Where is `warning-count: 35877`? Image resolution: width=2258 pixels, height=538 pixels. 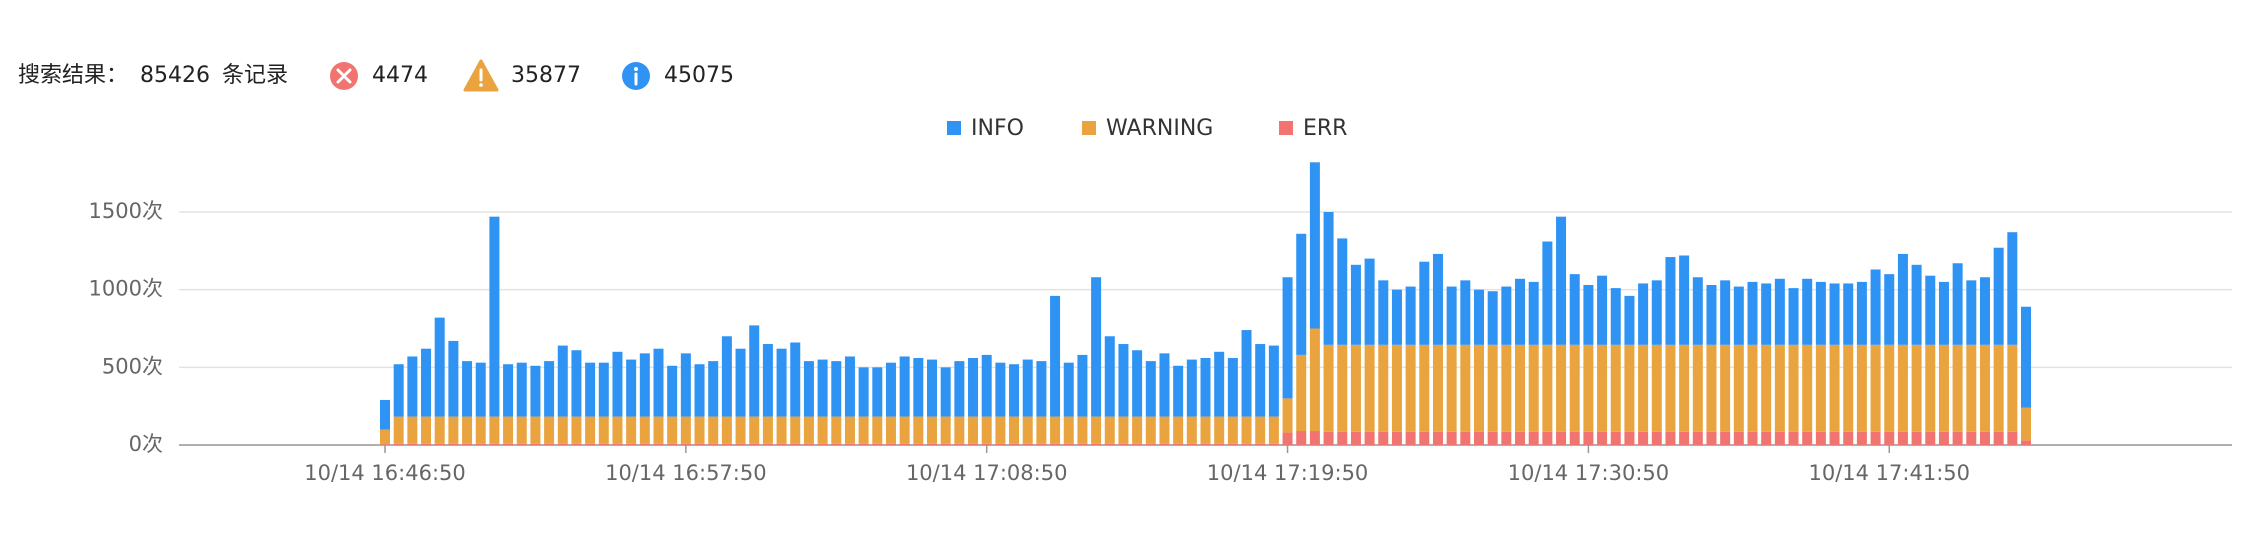
warning-count: 35877 is located at coordinates (546, 75).